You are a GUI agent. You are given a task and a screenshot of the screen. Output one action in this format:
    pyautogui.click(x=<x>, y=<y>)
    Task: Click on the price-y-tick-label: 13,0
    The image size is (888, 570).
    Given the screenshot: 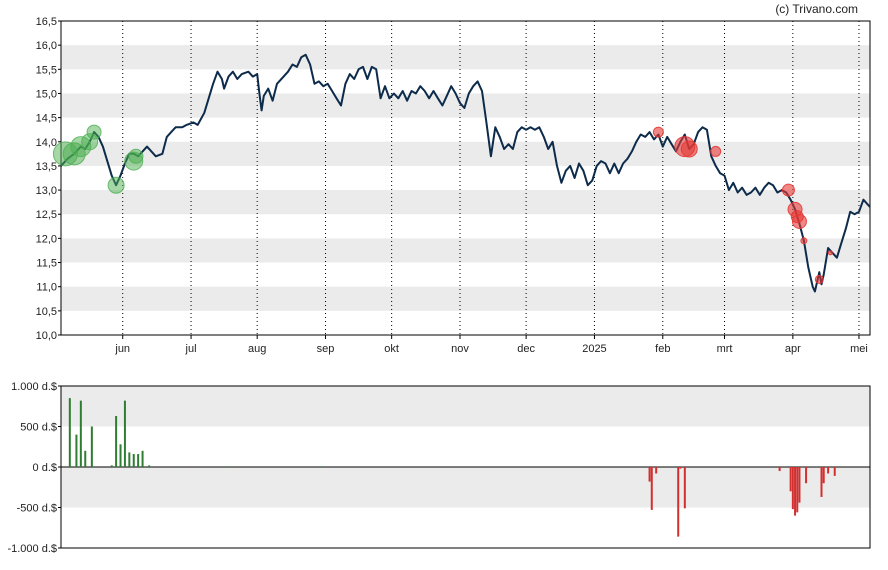 What is the action you would take?
    pyautogui.click(x=46, y=191)
    